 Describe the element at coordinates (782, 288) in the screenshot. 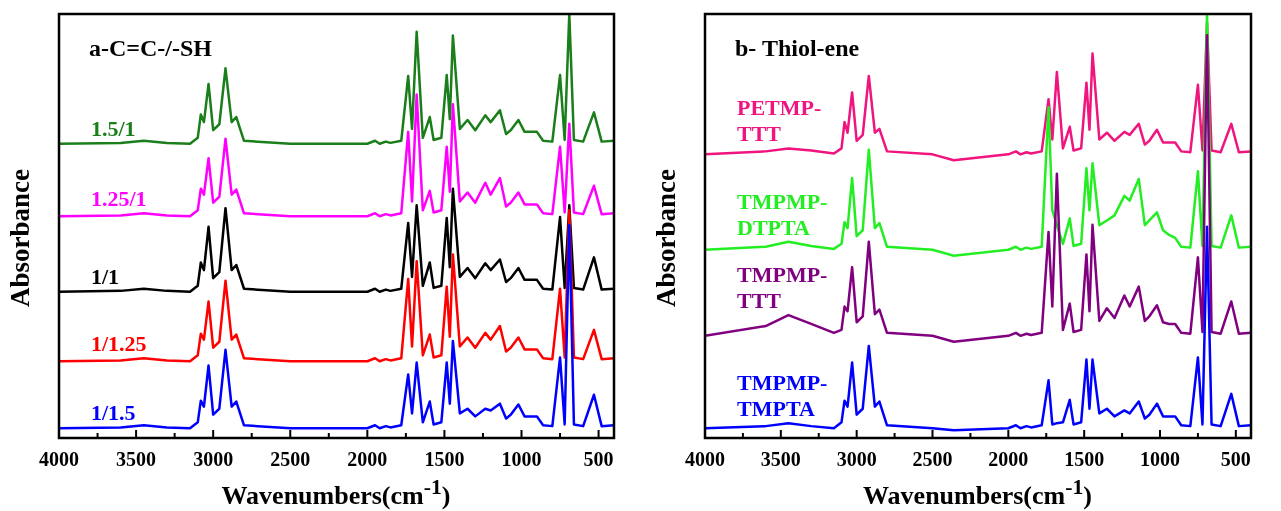

I see `series-label: TMPMP-TTT` at that location.